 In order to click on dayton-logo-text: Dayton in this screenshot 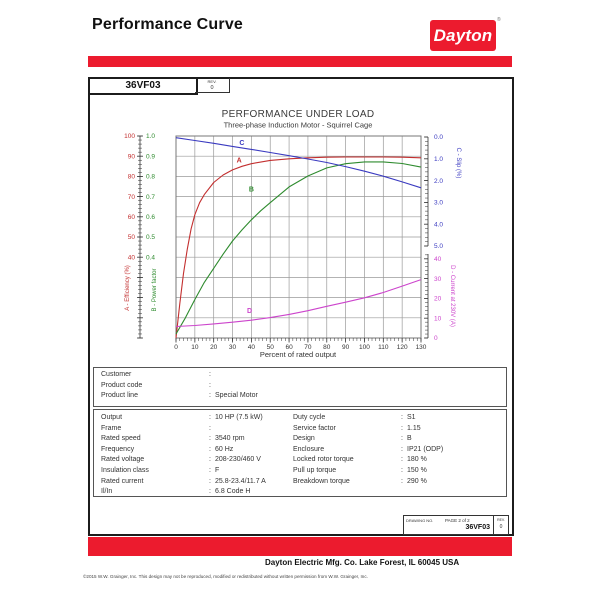, I will do `click(463, 35)`.